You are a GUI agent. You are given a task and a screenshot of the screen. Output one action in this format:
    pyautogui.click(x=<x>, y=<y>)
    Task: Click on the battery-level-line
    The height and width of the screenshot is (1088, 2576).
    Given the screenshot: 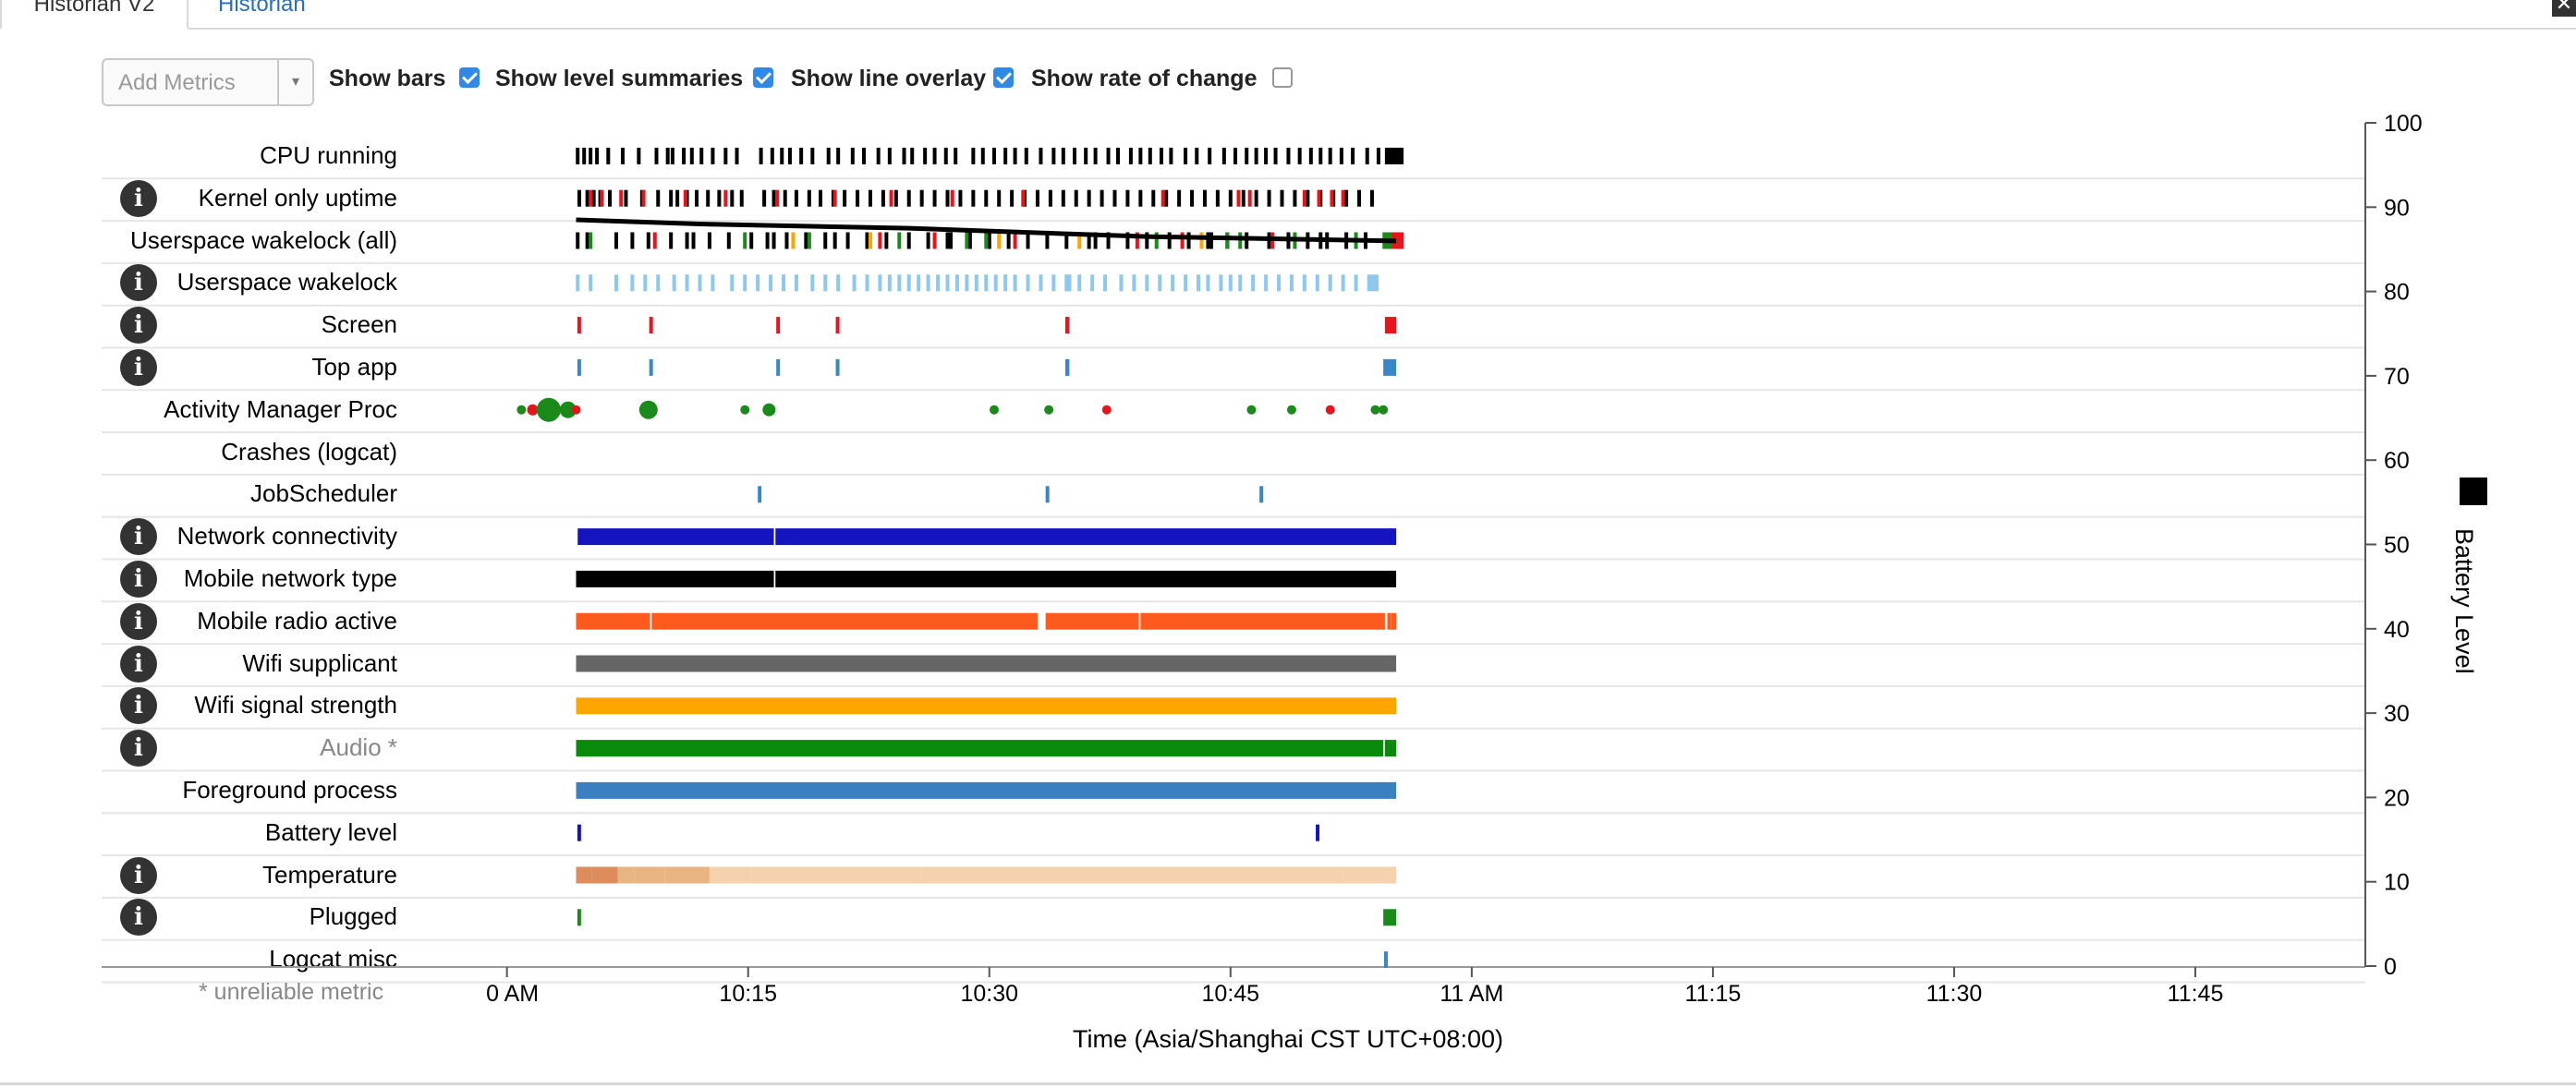 What is the action you would take?
    pyautogui.click(x=986, y=230)
    